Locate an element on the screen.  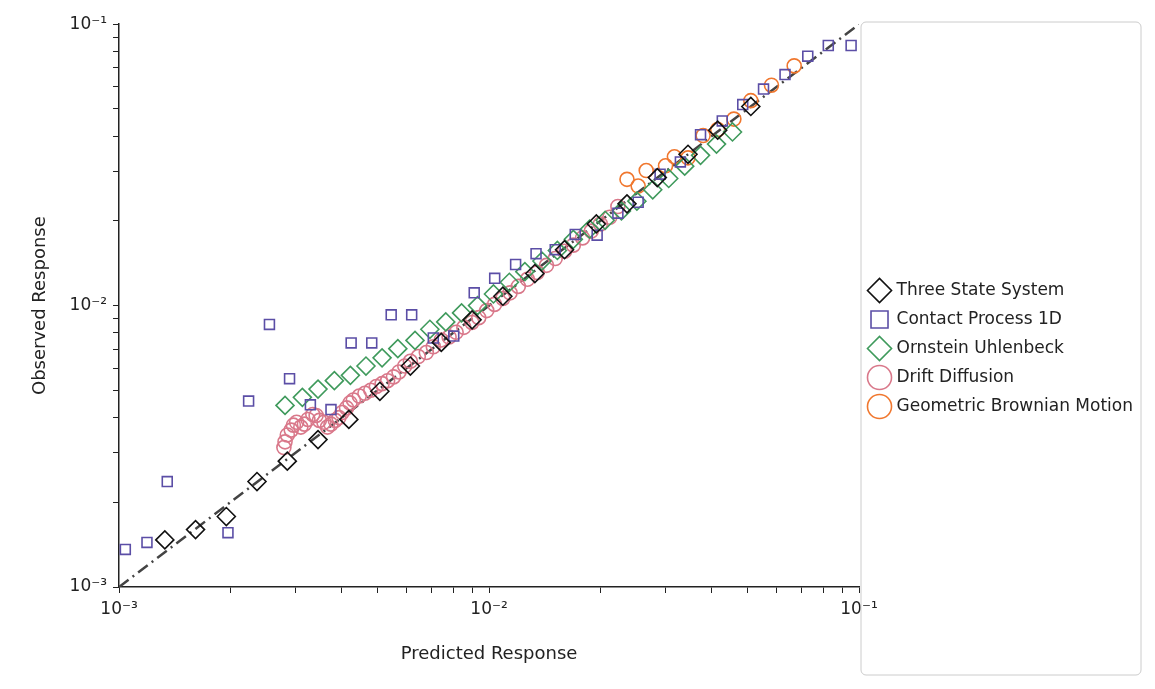
y-axis-title: Observed Response is located at coordinates (39, 305).